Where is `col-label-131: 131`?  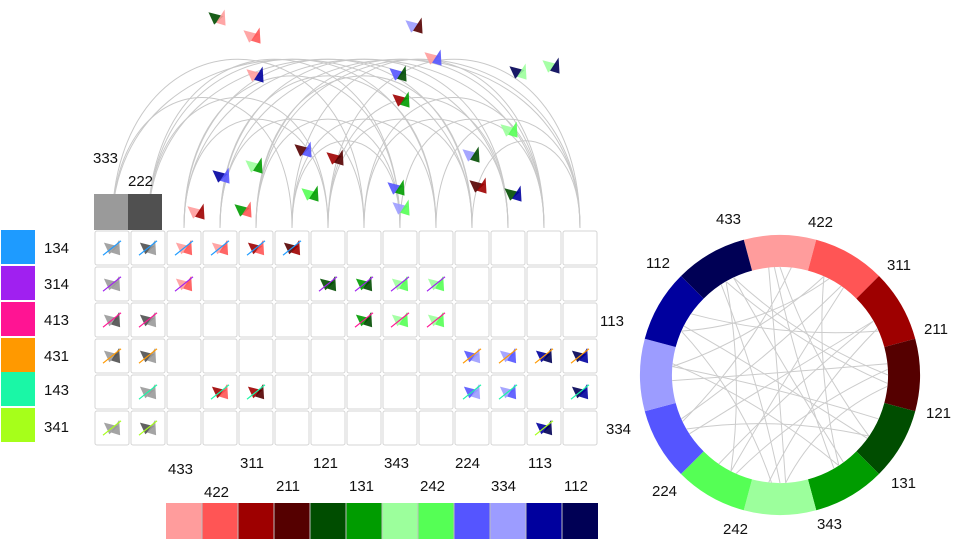
col-label-131: 131 is located at coordinates (361, 486).